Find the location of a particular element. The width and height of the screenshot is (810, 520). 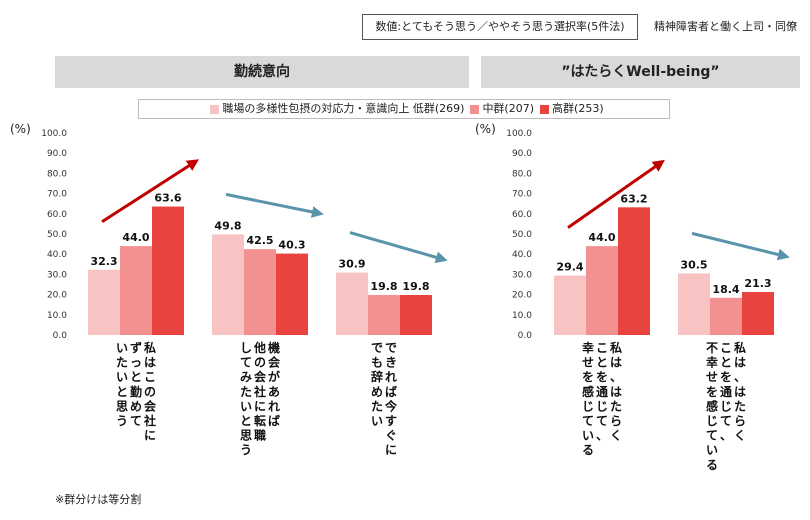

right-panel-title: ”はたらくWell-being” is located at coordinates (640, 72).